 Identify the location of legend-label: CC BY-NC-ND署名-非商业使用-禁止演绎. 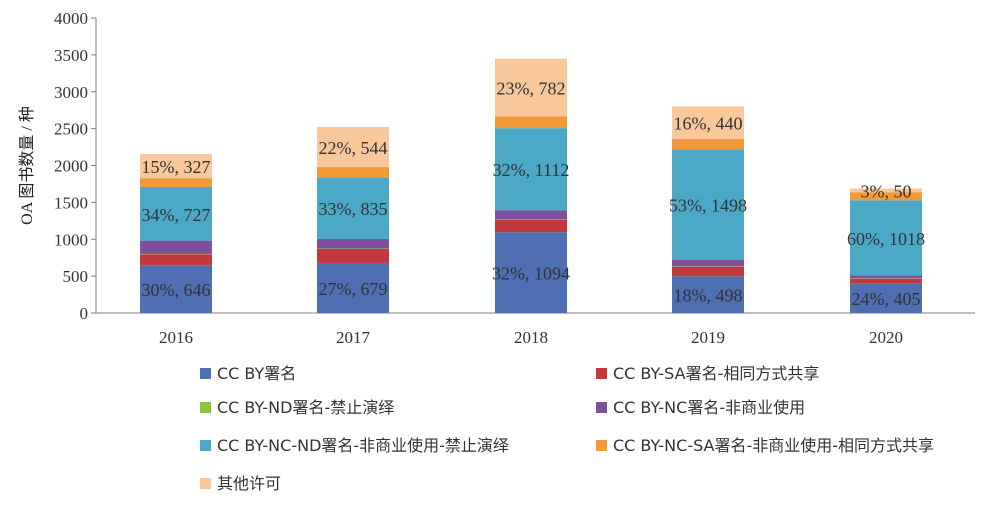
(363, 445).